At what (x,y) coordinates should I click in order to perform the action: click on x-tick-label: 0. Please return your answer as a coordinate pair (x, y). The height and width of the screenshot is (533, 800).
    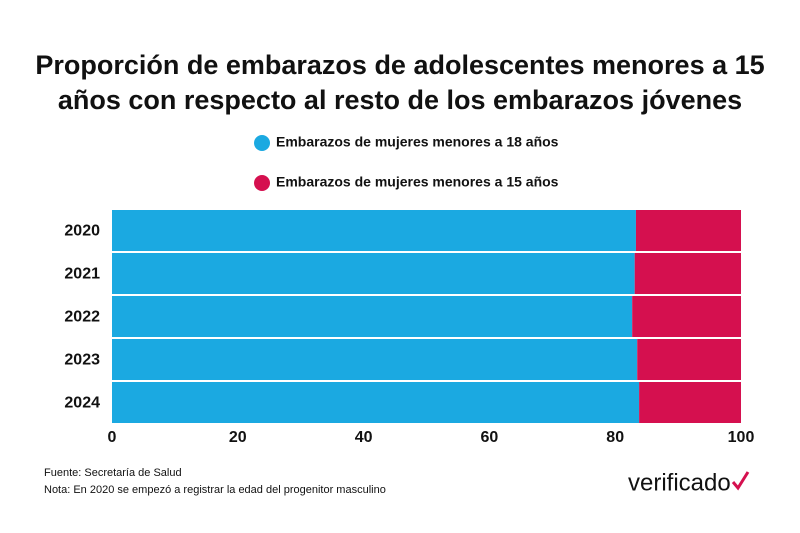
    Looking at the image, I should click on (112, 437).